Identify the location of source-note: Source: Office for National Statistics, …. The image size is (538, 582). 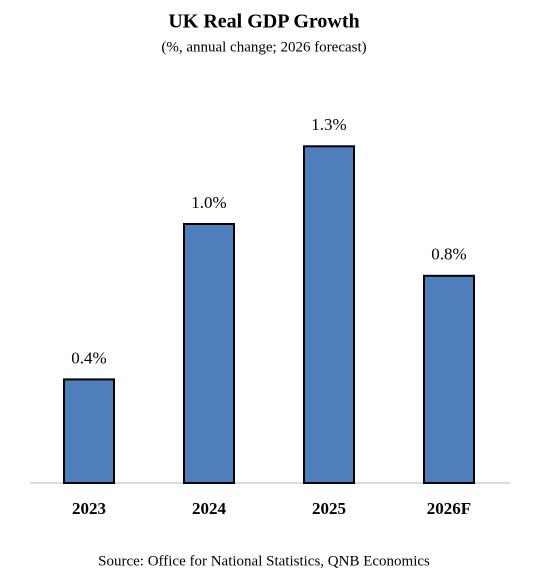
(264, 561).